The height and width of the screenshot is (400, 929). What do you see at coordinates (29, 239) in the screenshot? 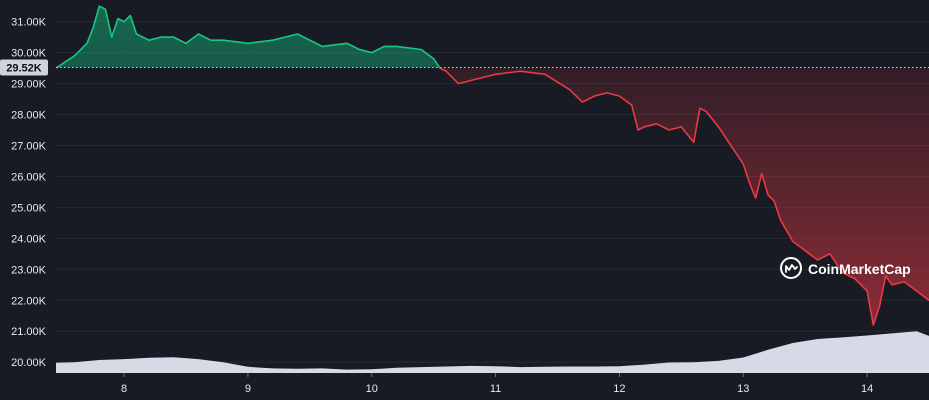
I see `y-tick-label: 24.00K` at bounding box center [29, 239].